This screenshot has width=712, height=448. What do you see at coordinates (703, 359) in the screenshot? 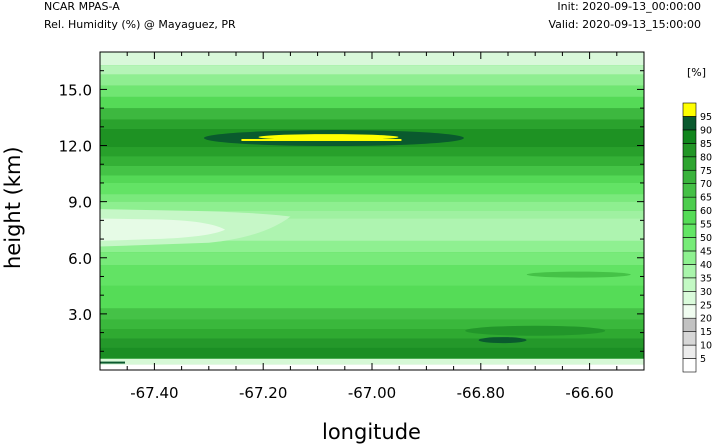
I see `colorbar-label: 5` at bounding box center [703, 359].